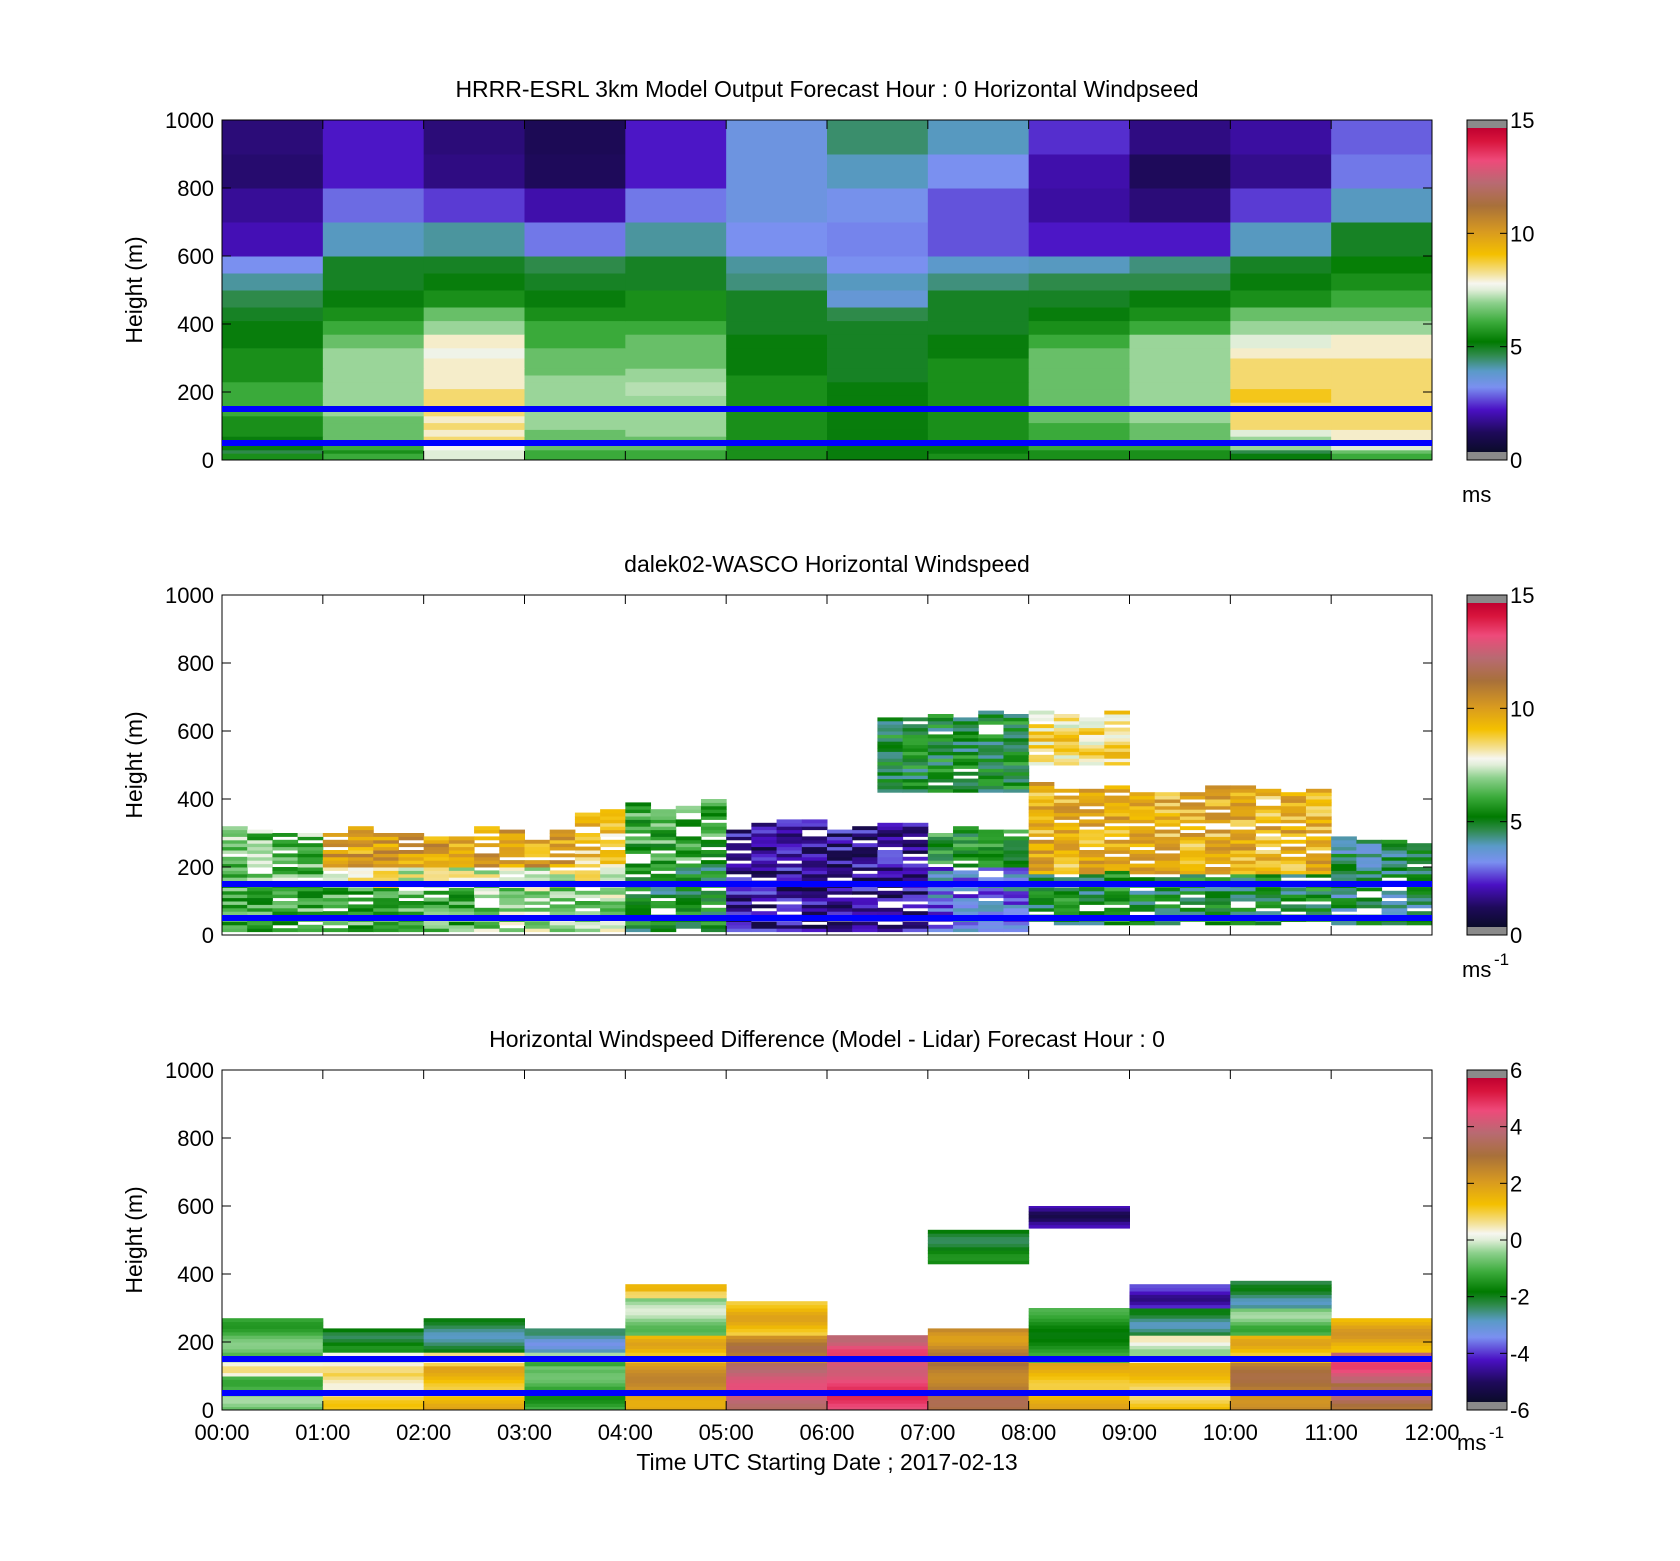 The height and width of the screenshot is (1561, 1680). I want to click on colorbar-unit-label: ms, so click(1471, 1442).